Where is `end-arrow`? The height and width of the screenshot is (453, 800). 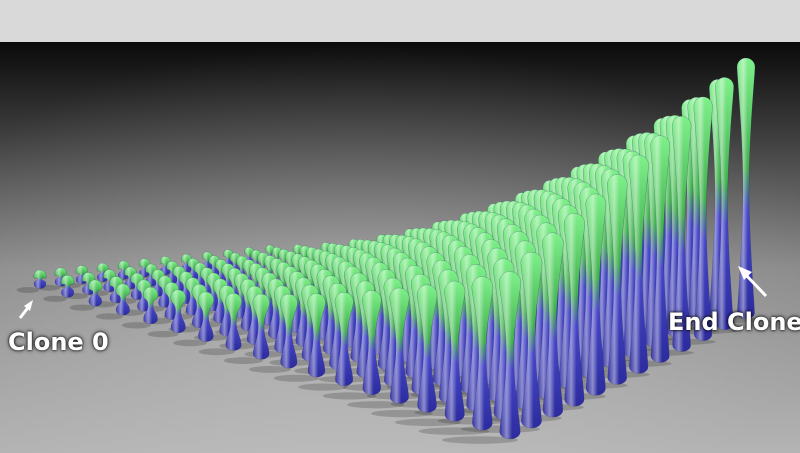
end-arrow is located at coordinates (753, 282).